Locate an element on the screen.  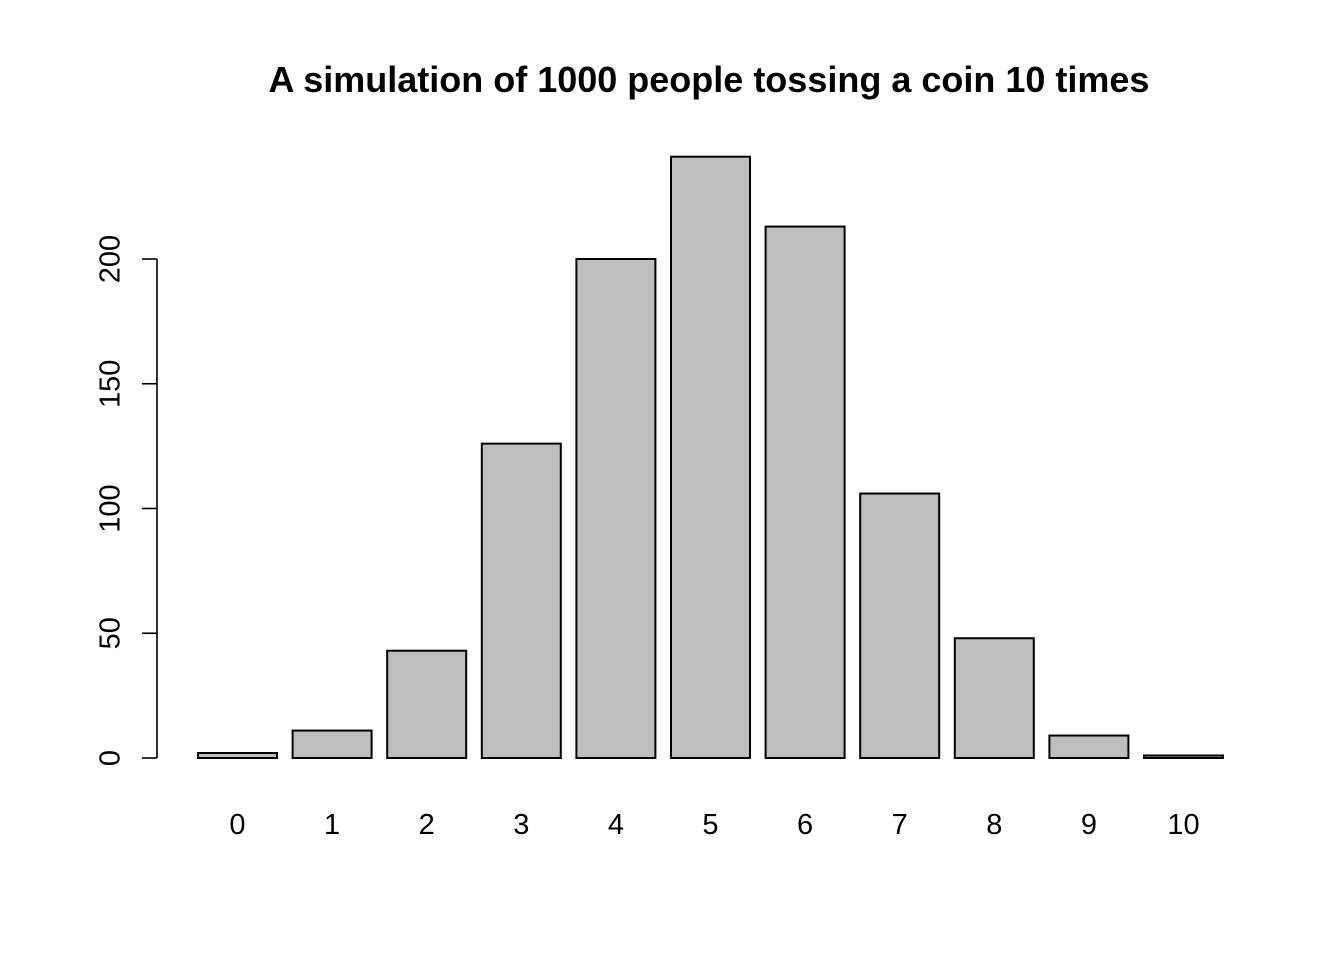
x-tick-label: 9 is located at coordinates (1089, 825).